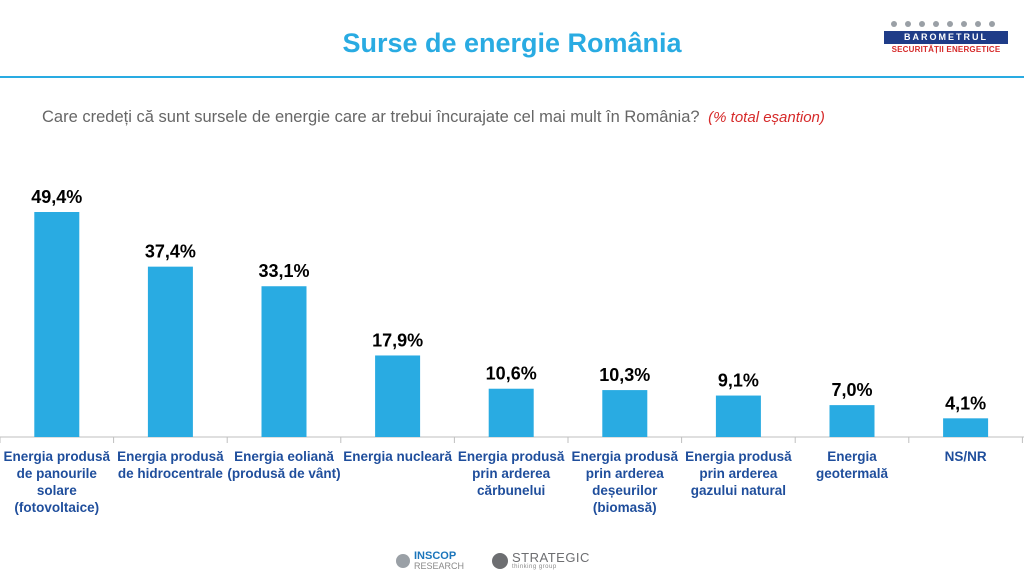 Image resolution: width=1024 pixels, height=576 pixels. I want to click on bar-value-label: 49,4%, so click(56, 197).